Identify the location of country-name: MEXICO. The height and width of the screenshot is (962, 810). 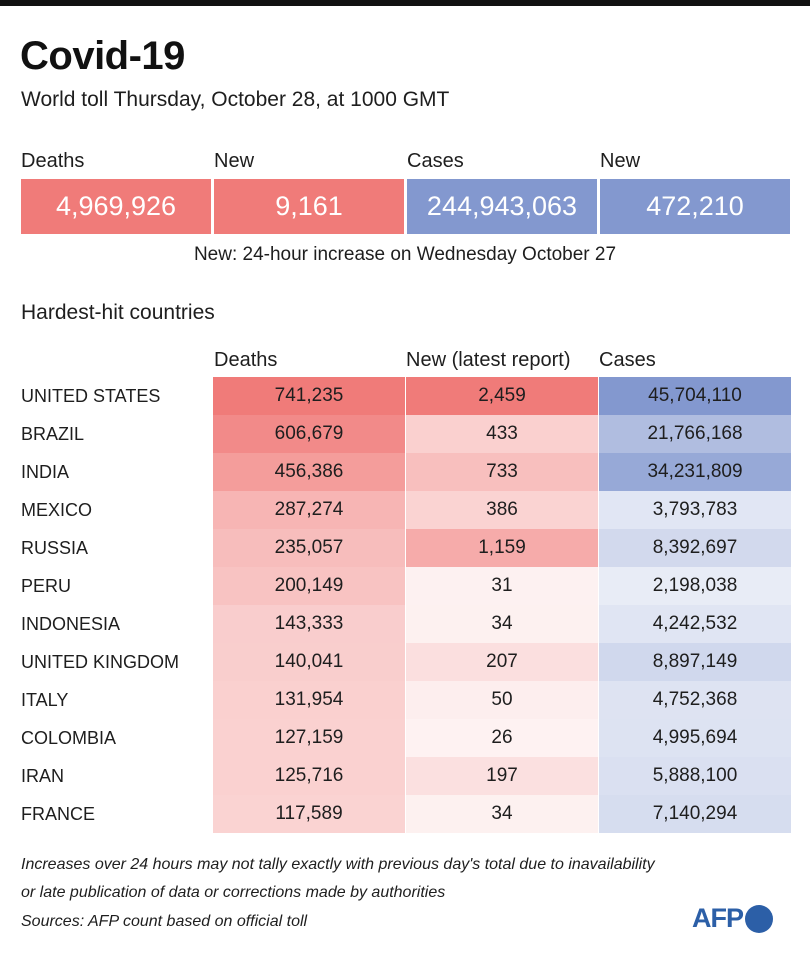
(57, 510).